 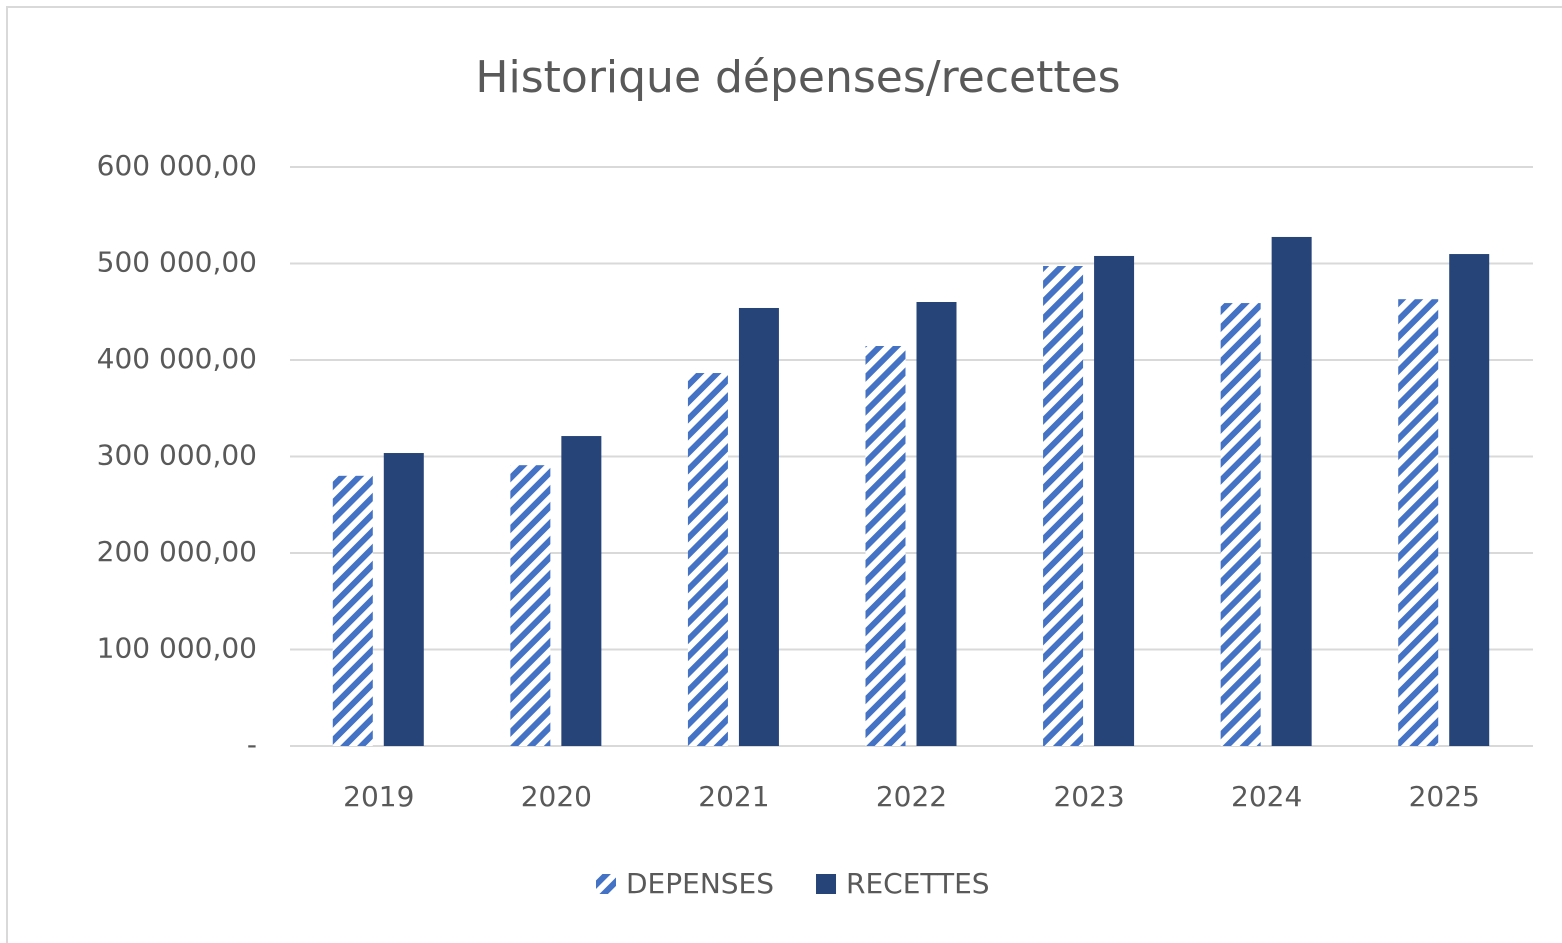 What do you see at coordinates (177, 358) in the screenshot?
I see `y-tick-label: 400 000,00` at bounding box center [177, 358].